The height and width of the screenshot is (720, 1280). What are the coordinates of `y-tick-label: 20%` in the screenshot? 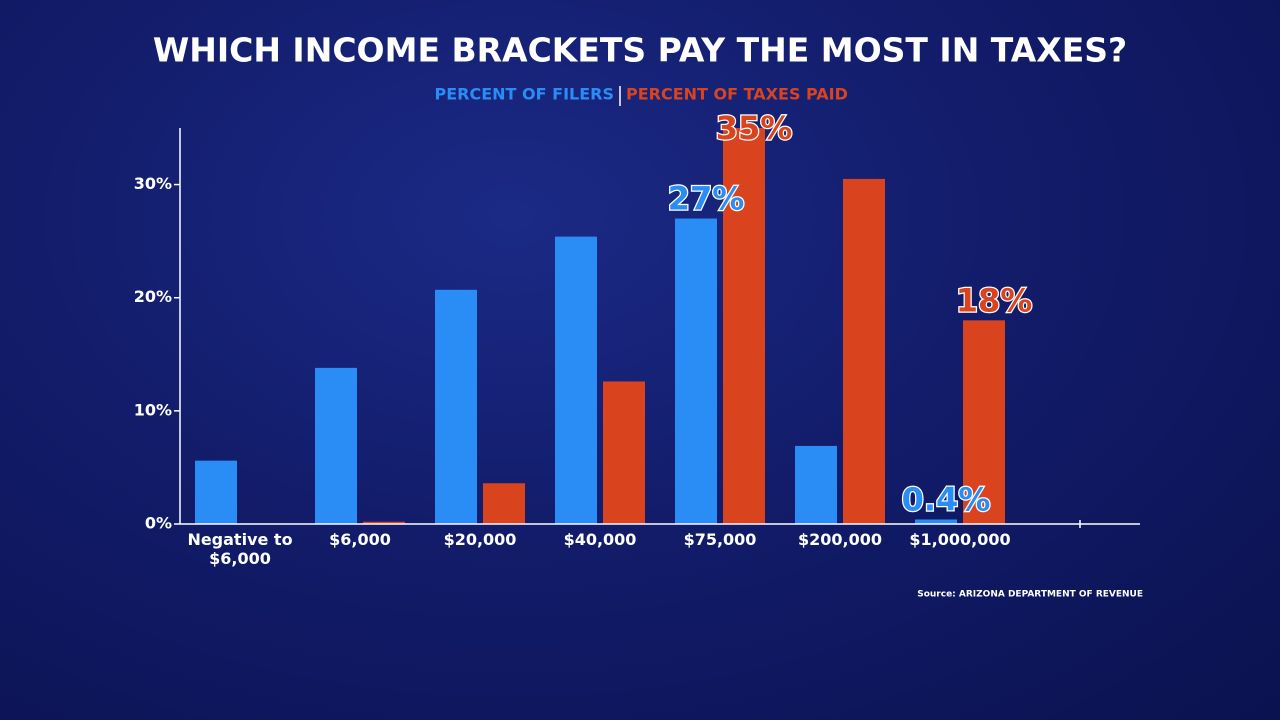 It's located at (153, 296).